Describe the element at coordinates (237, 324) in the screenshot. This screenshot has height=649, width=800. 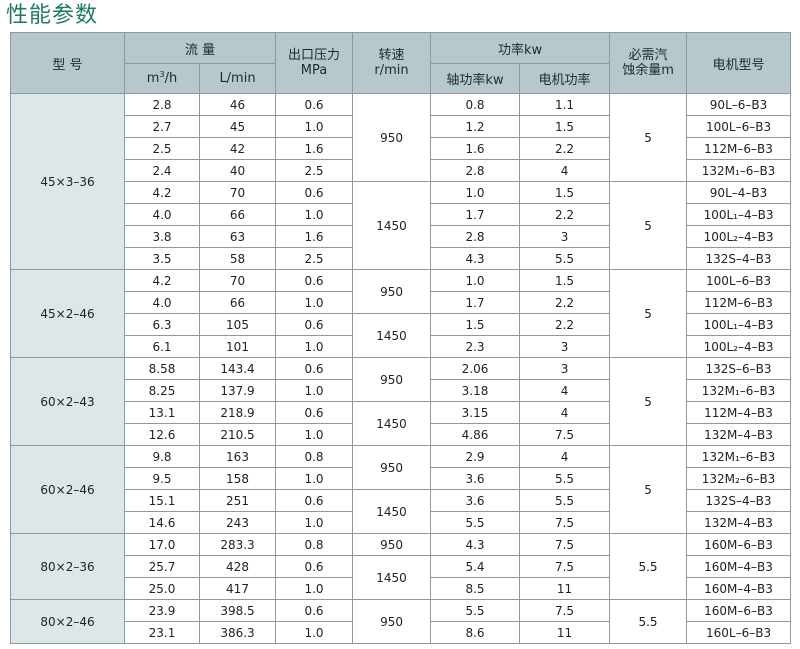
I see `flow-lmin-cell: 105` at that location.